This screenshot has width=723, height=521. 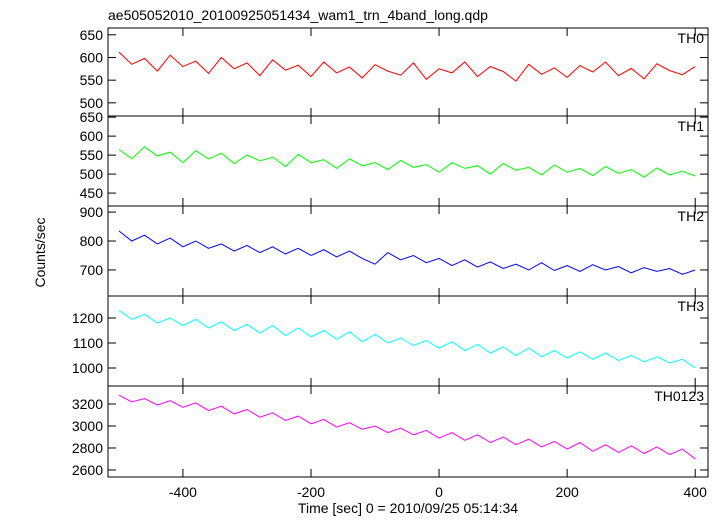 I want to click on y-tick-label: 450, so click(x=92, y=193).